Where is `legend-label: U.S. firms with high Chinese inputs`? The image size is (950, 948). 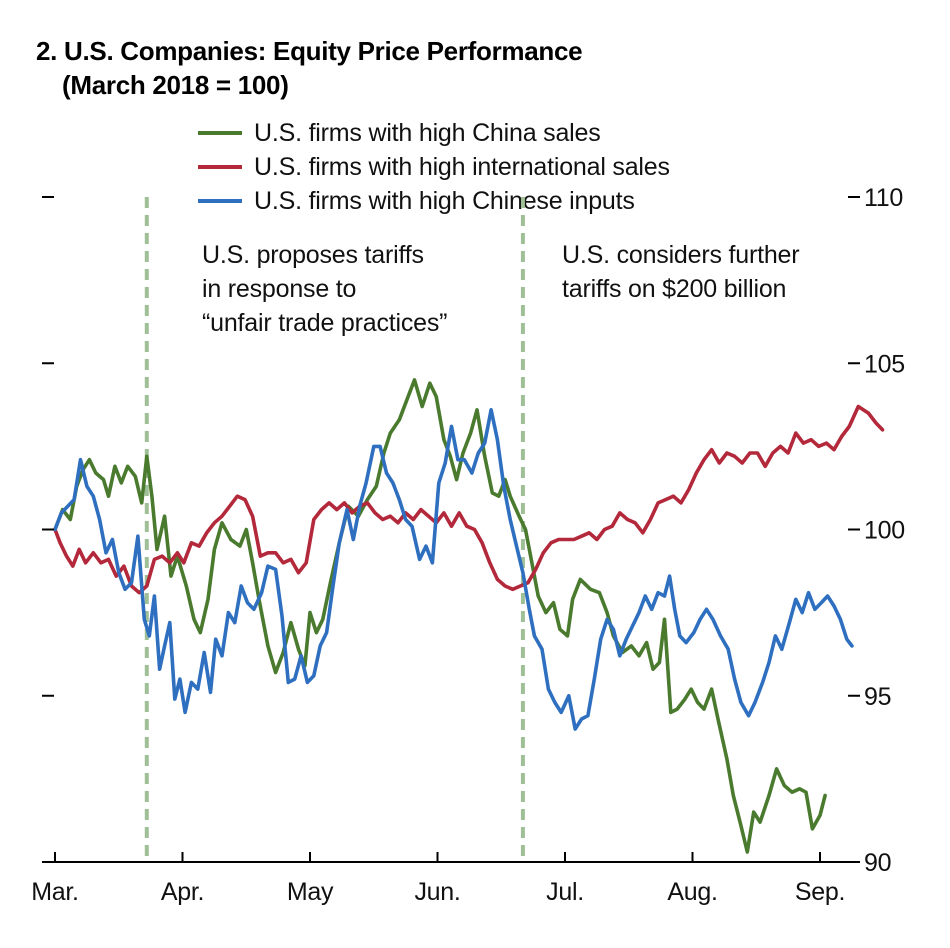
legend-label: U.S. firms with high Chinese inputs is located at coordinates (444, 200).